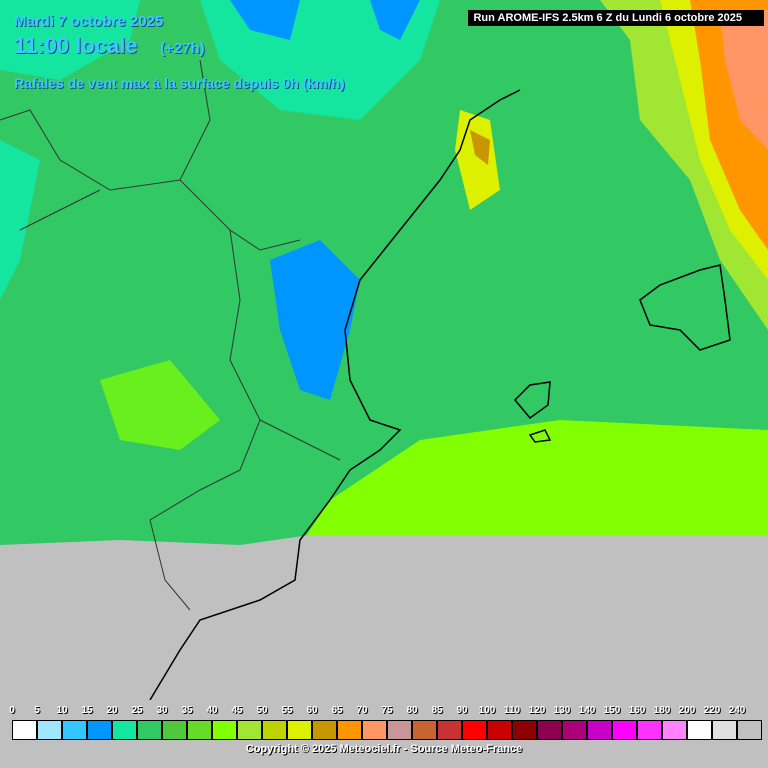 The width and height of the screenshot is (768, 768). Describe the element at coordinates (562, 710) in the screenshot. I see `legend-label: 130` at that location.